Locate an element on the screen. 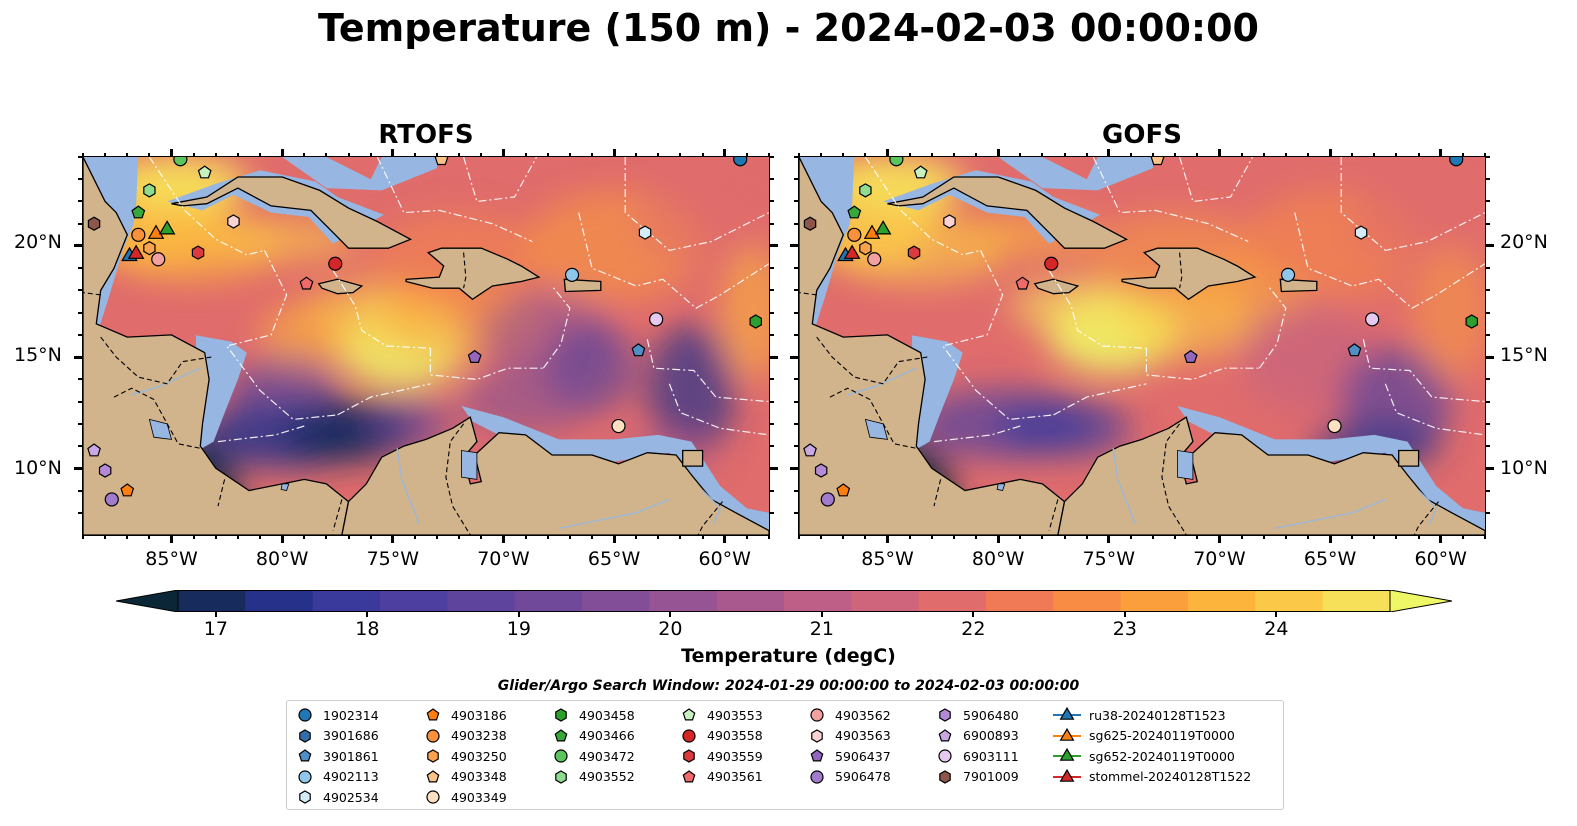 This screenshot has height=826, width=1577. legend-entry: 6903111 is located at coordinates (977, 756).